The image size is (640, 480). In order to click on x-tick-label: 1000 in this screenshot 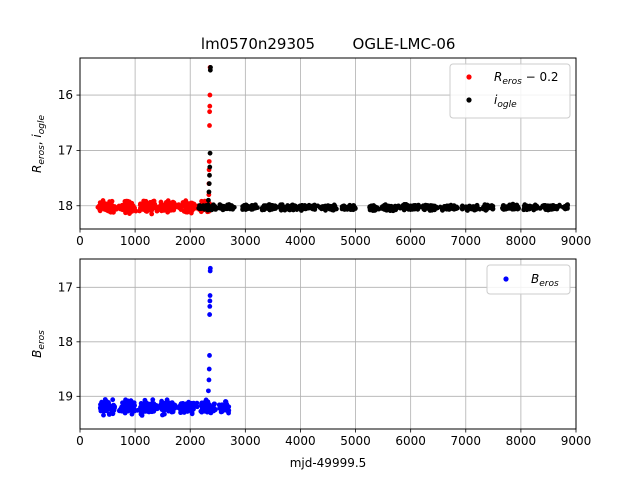, I will do `click(135, 241)`.